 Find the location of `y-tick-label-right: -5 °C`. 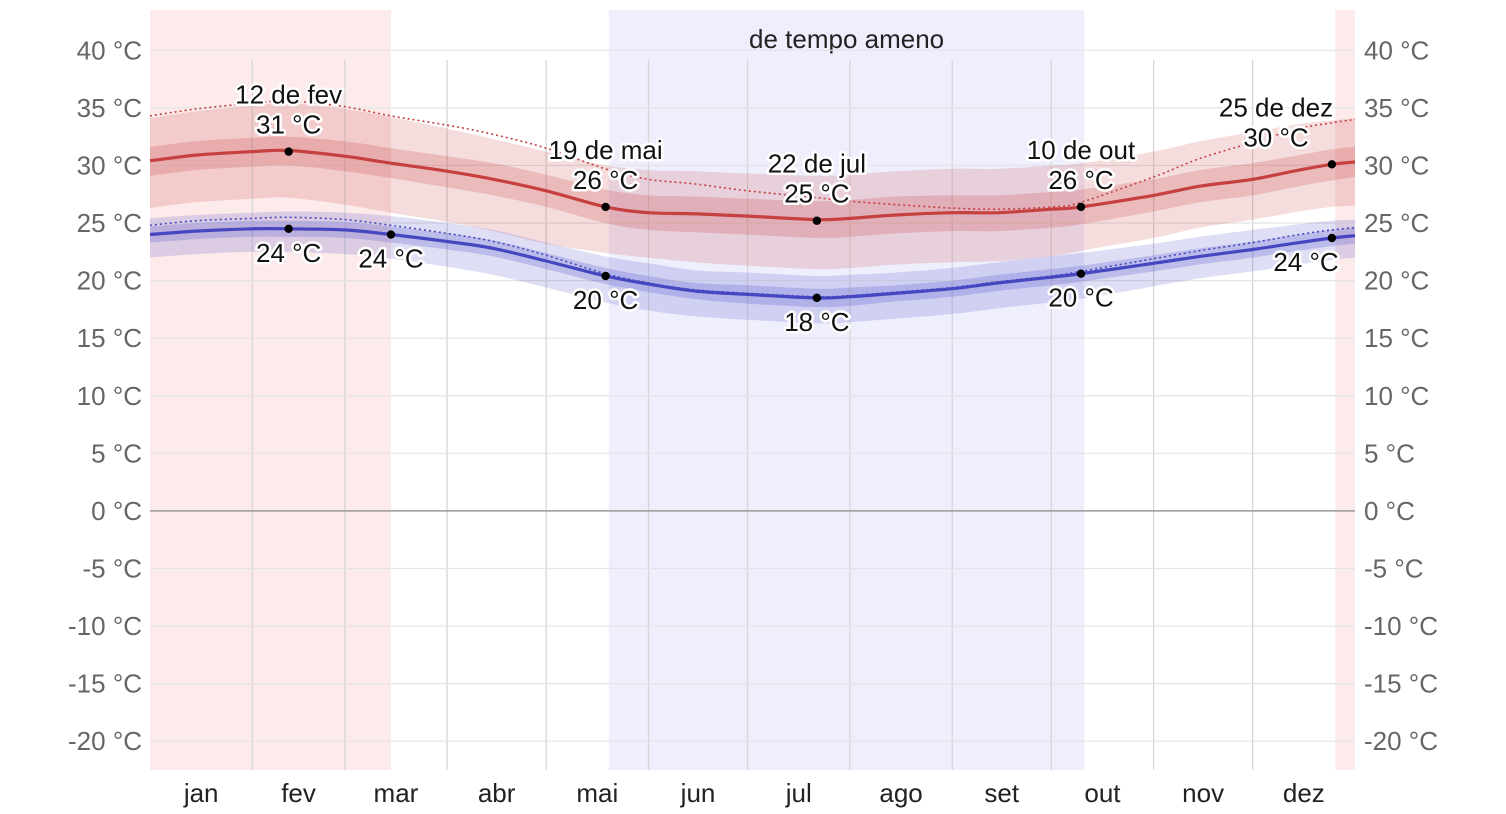

y-tick-label-right: -5 °C is located at coordinates (1394, 568).